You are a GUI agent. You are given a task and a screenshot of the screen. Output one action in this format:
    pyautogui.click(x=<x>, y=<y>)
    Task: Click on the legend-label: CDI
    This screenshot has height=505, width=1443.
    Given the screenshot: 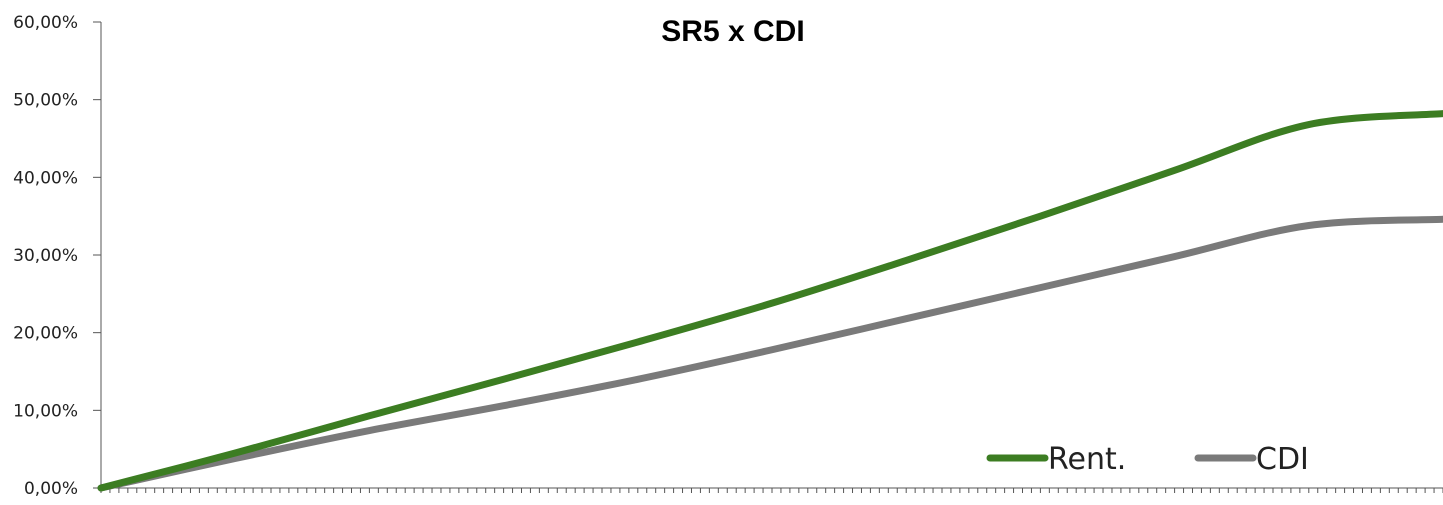 What is the action you would take?
    pyautogui.click(x=1282, y=459)
    